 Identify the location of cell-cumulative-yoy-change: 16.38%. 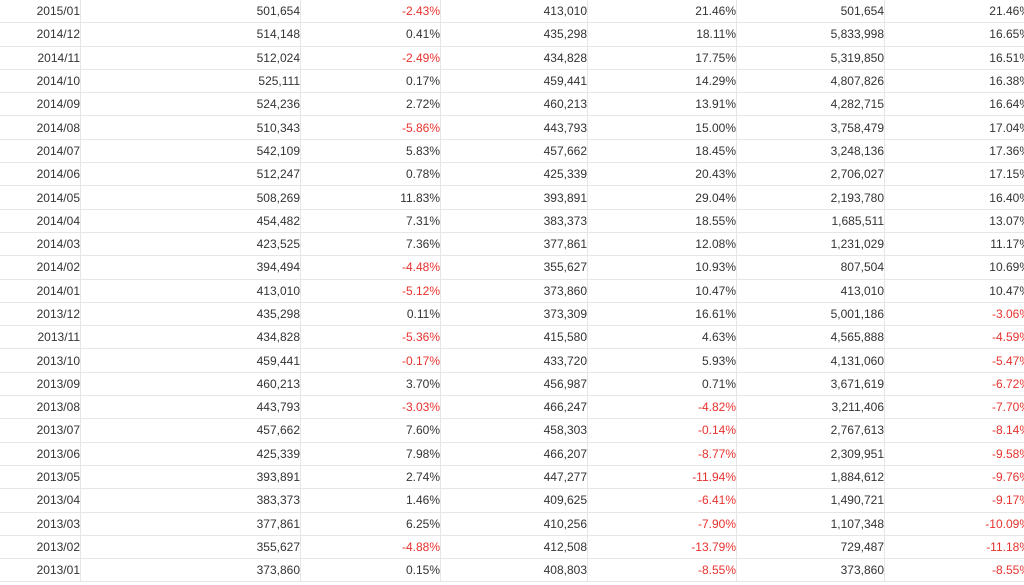
(954, 81).